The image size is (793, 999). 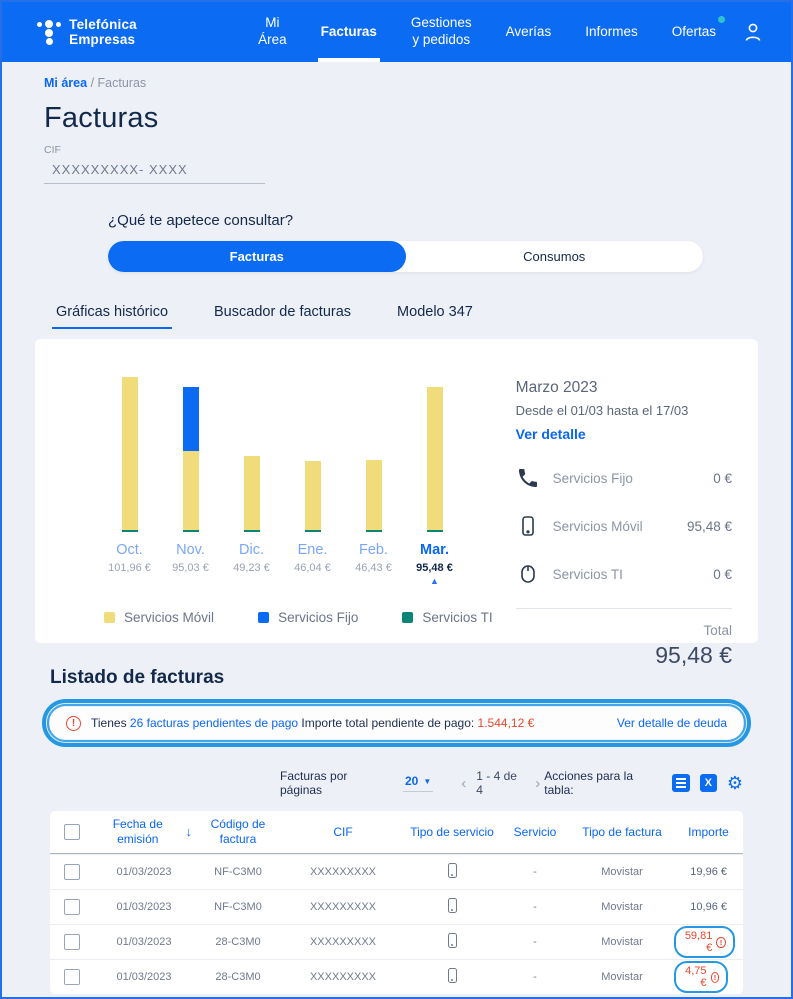 What do you see at coordinates (701, 977) in the screenshot?
I see `annotation-highlight: 4,75 €!` at bounding box center [701, 977].